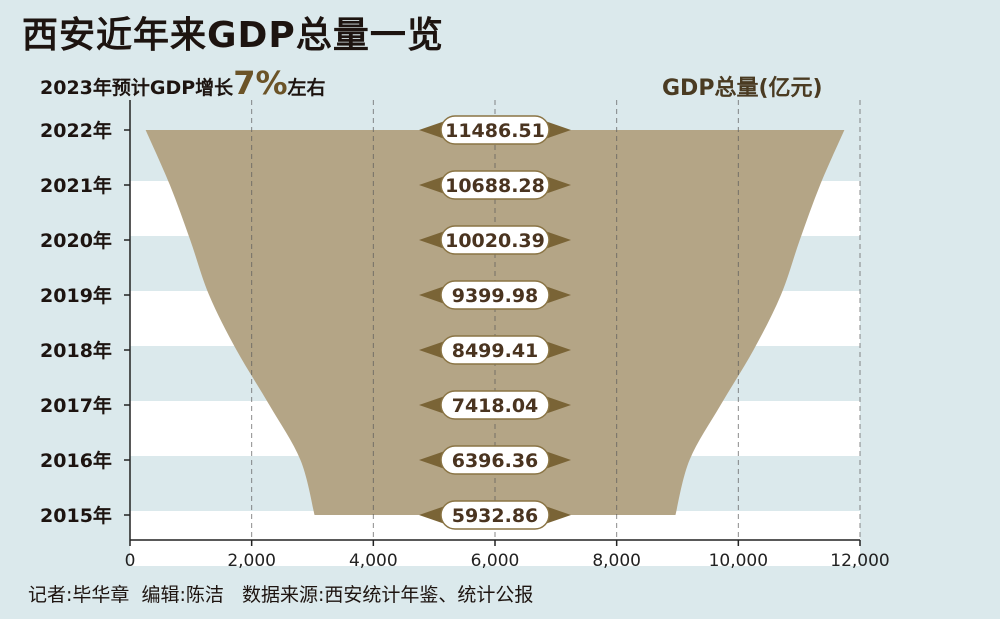 The width and height of the screenshot is (1000, 619). I want to click on x-tick-label: 6,000, so click(495, 561).